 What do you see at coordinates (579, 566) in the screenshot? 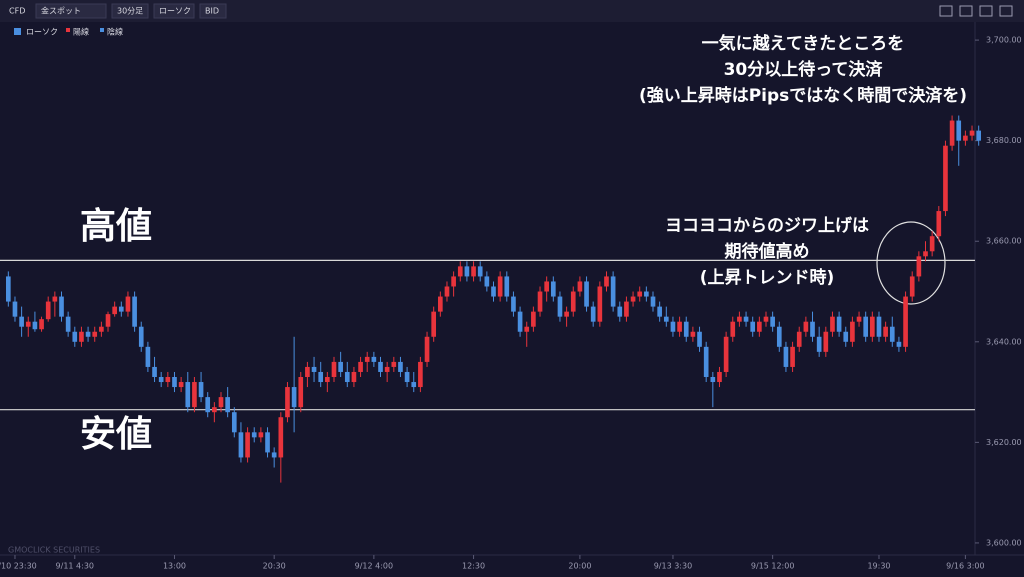
I see `x-tick-label: 20:00` at bounding box center [579, 566].